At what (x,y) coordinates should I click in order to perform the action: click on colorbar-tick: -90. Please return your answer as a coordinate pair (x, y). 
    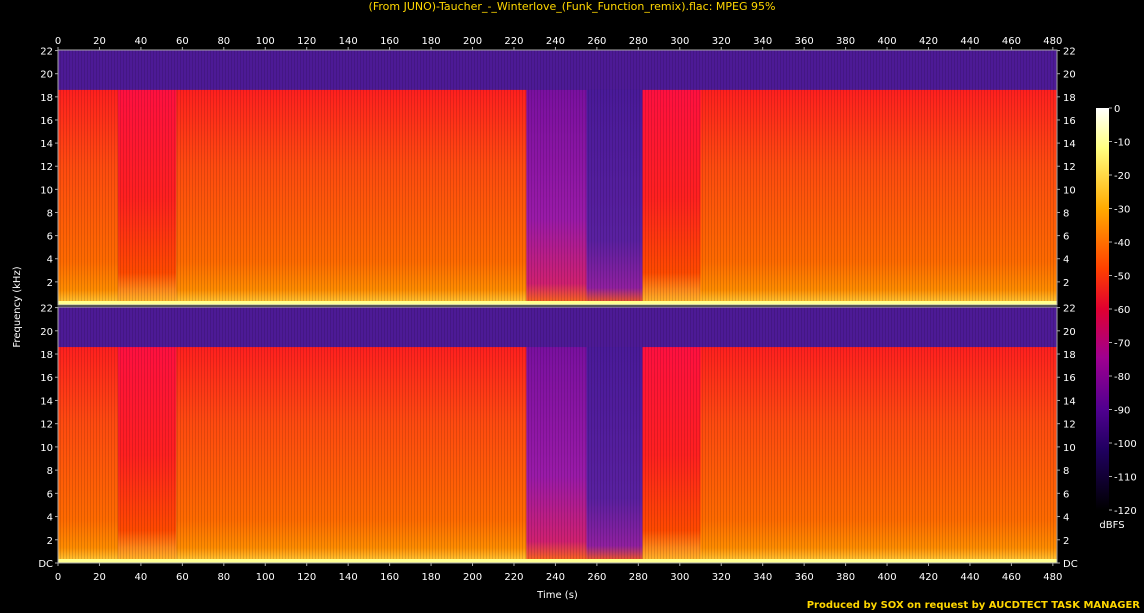
    Looking at the image, I should click on (1122, 411).